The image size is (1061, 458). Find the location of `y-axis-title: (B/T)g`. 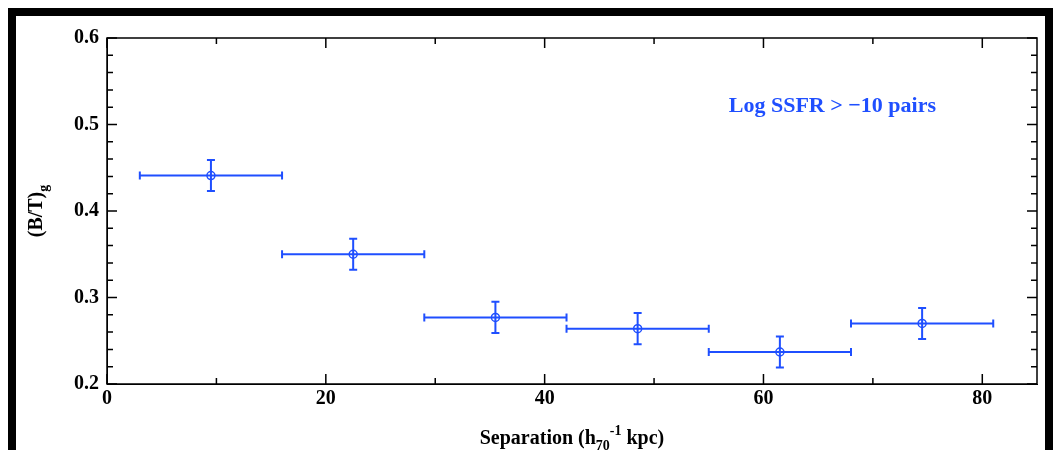

y-axis-title: (B/T)g is located at coordinates (37, 211).